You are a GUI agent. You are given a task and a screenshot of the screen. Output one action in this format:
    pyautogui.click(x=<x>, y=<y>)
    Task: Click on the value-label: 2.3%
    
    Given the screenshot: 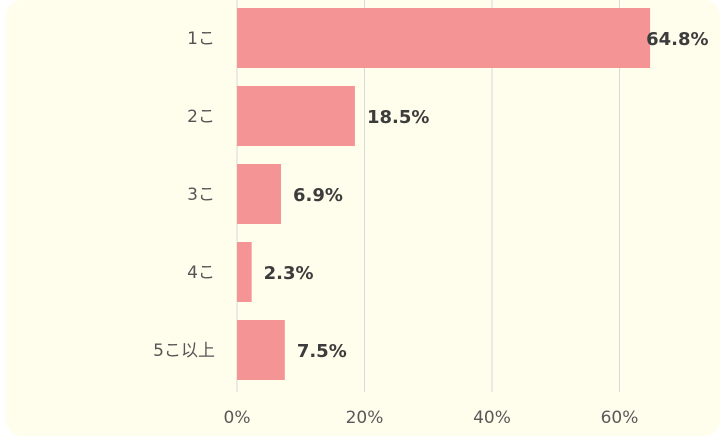 What is the action you would take?
    pyautogui.click(x=289, y=273)
    